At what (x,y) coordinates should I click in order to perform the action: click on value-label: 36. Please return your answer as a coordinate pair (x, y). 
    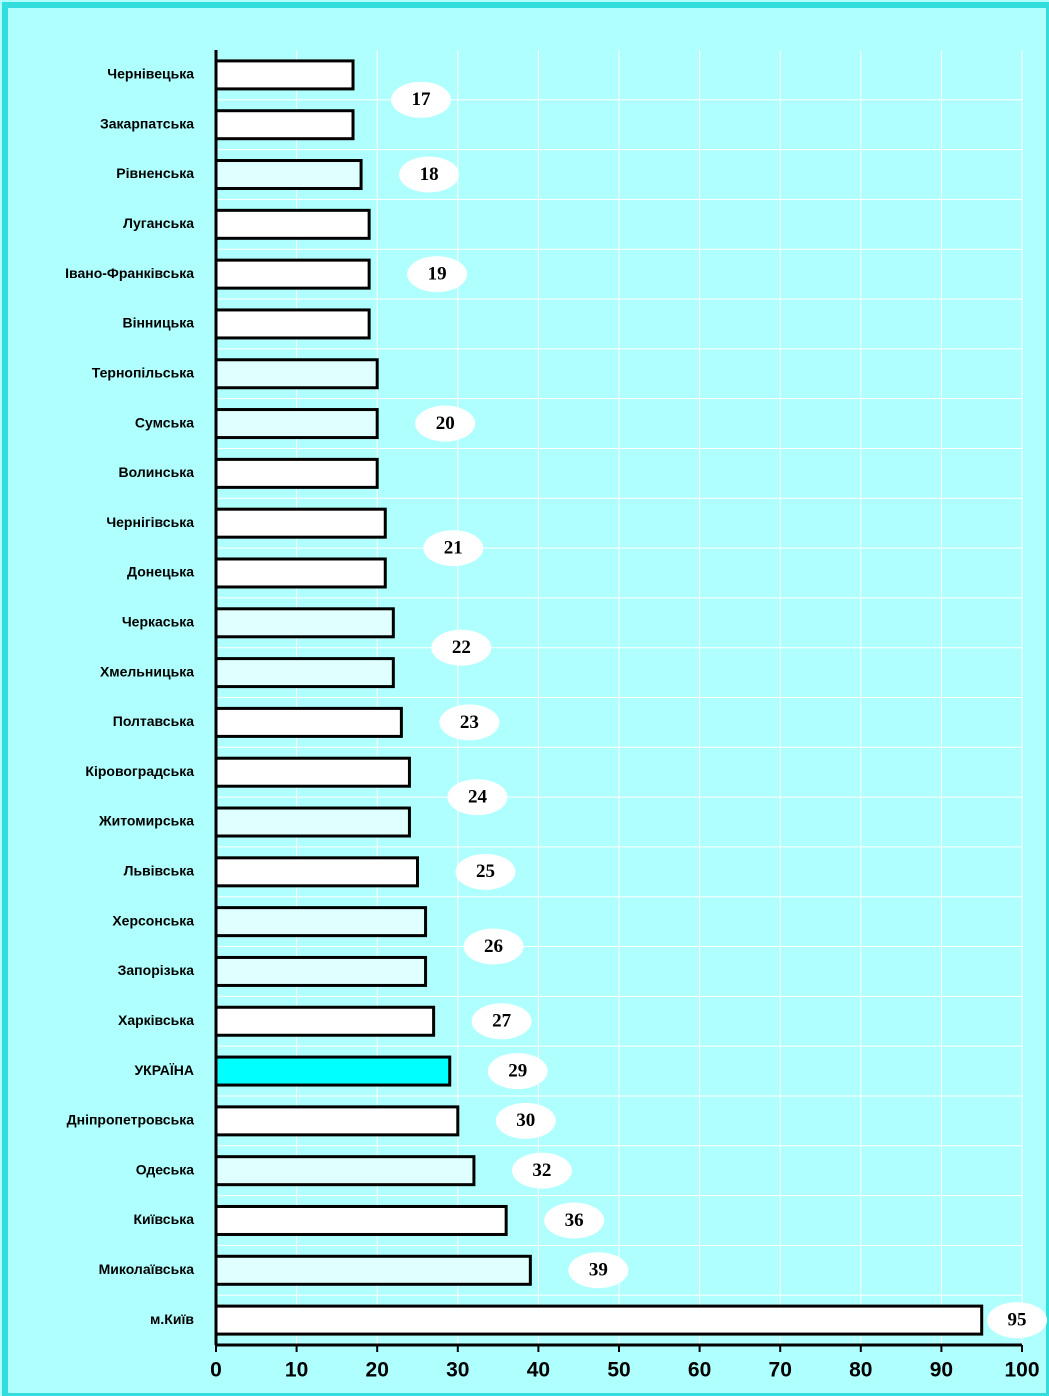
    Looking at the image, I should click on (574, 1220).